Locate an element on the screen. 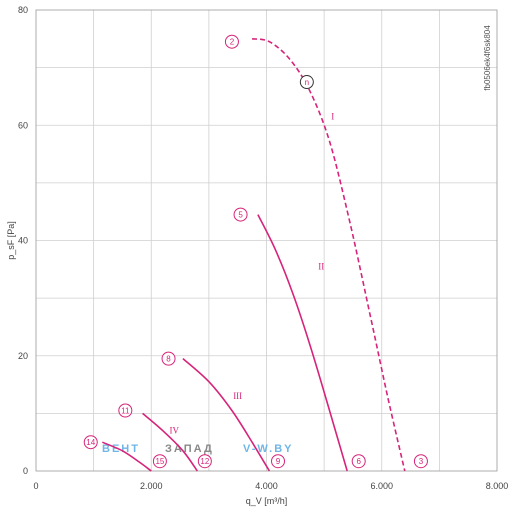 This screenshot has width=518, height=512. marker-label: 2 is located at coordinates (232, 42).